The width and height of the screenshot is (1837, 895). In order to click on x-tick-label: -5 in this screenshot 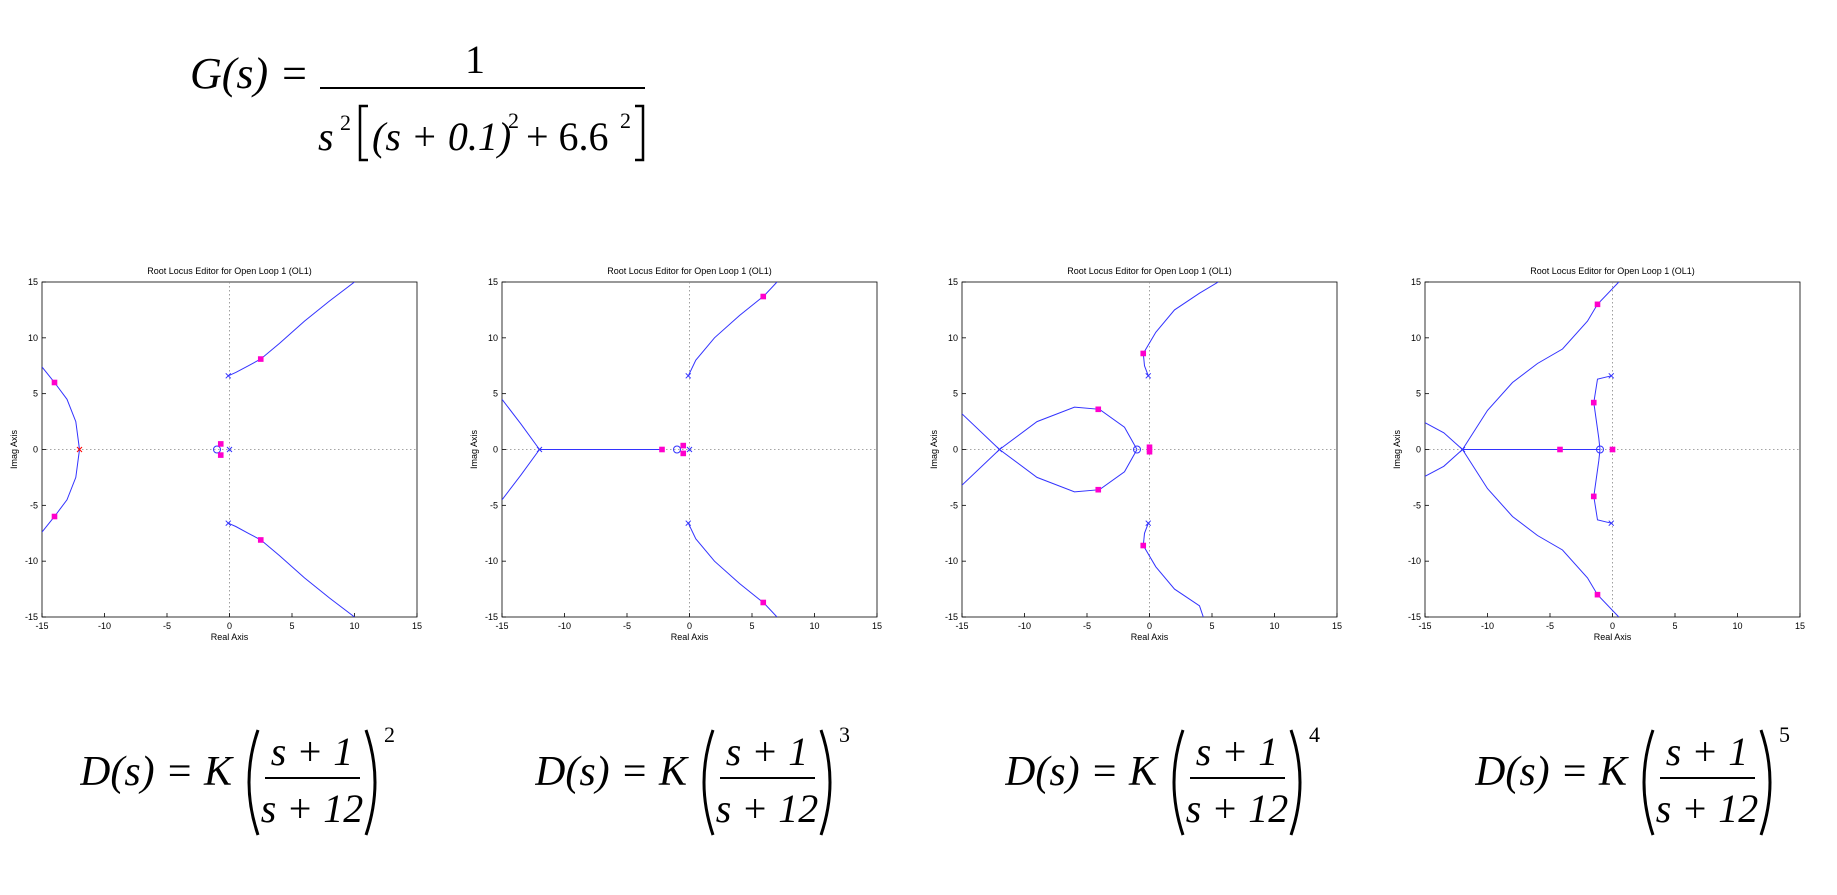, I will do `click(167, 626)`.